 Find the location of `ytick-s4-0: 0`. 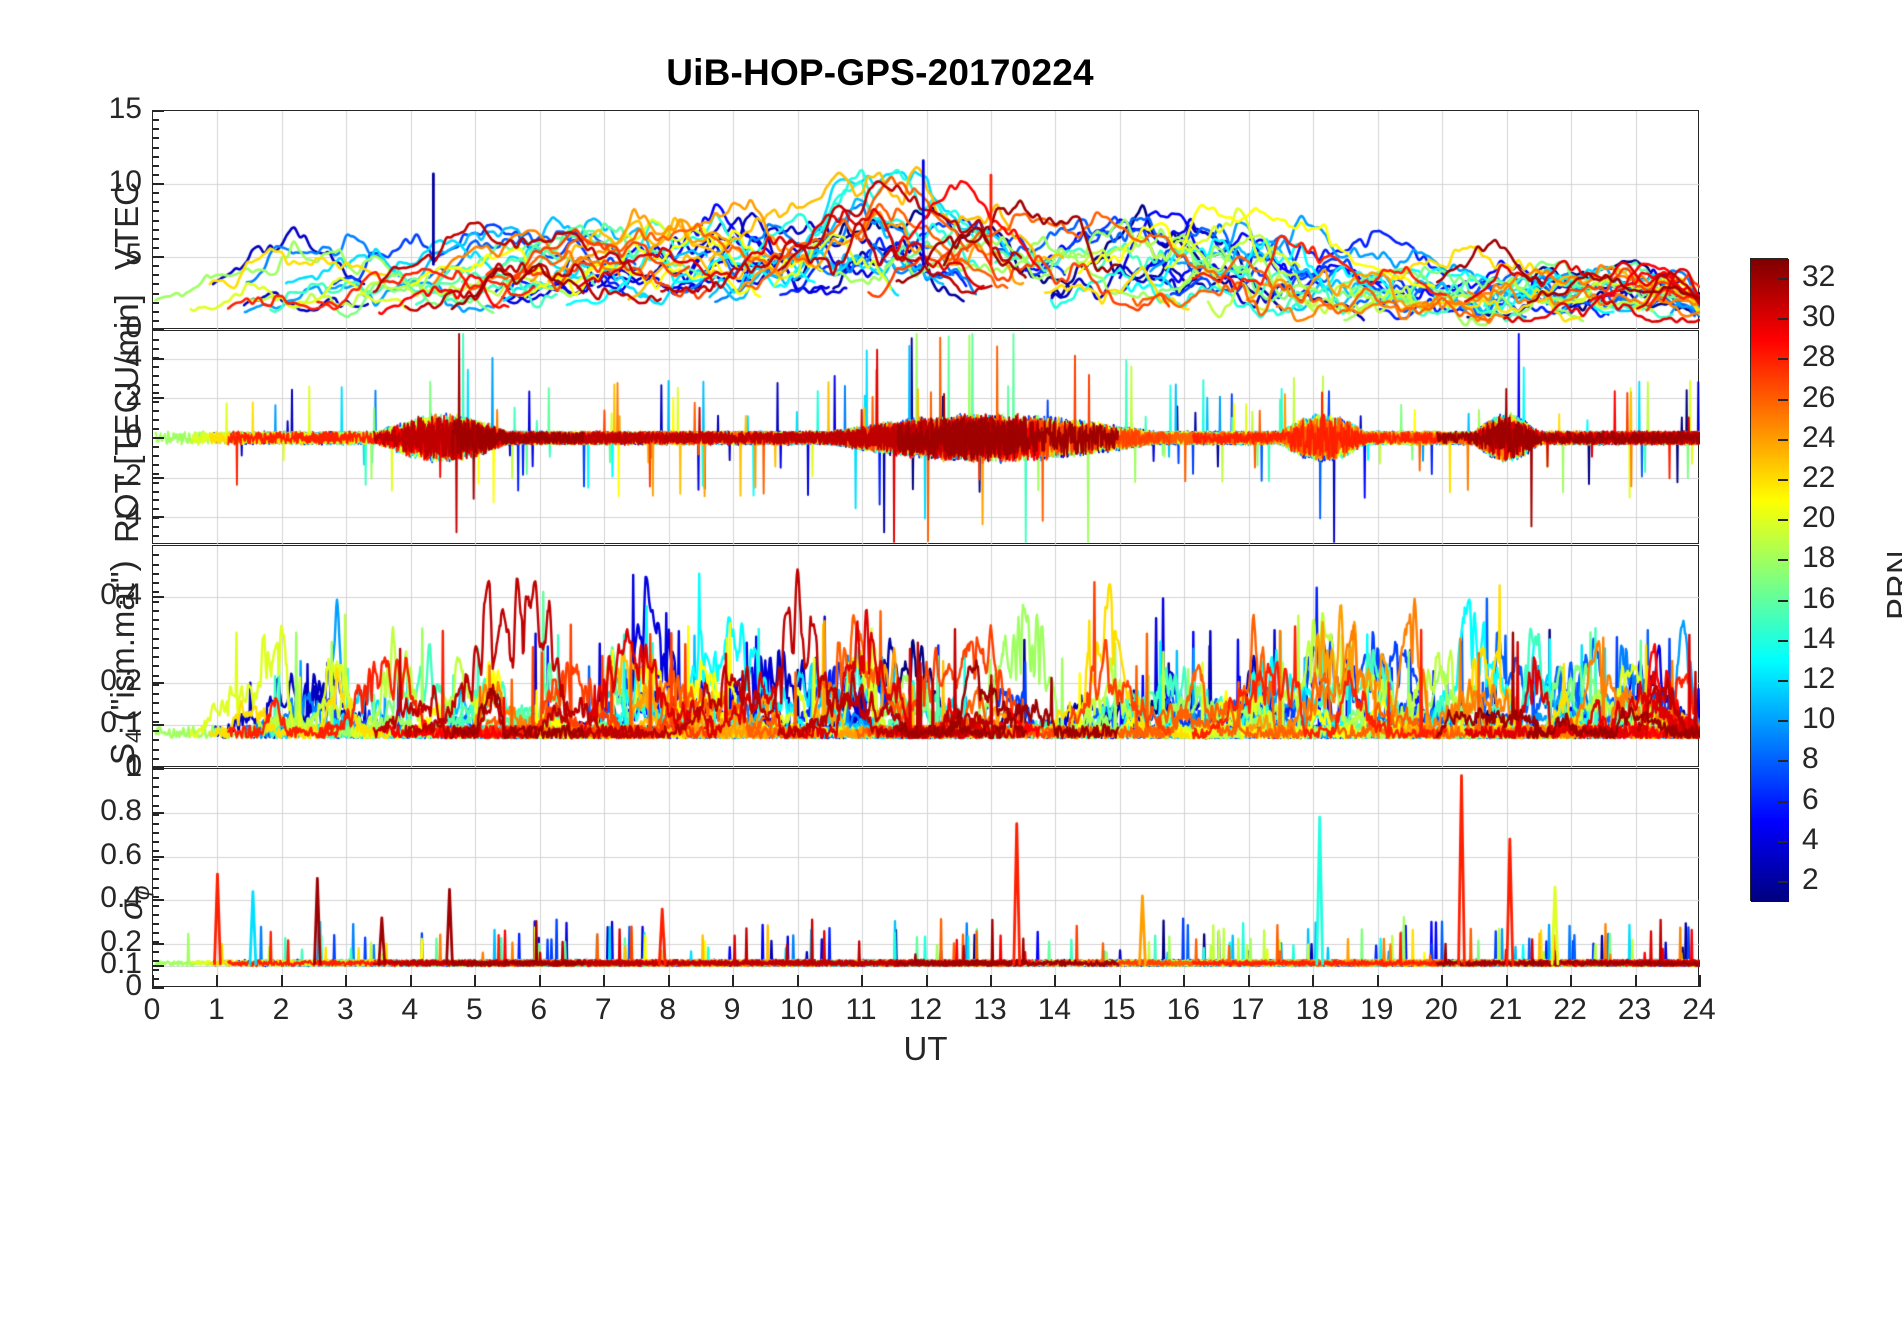

ytick-s4-0: 0 is located at coordinates (133, 765).